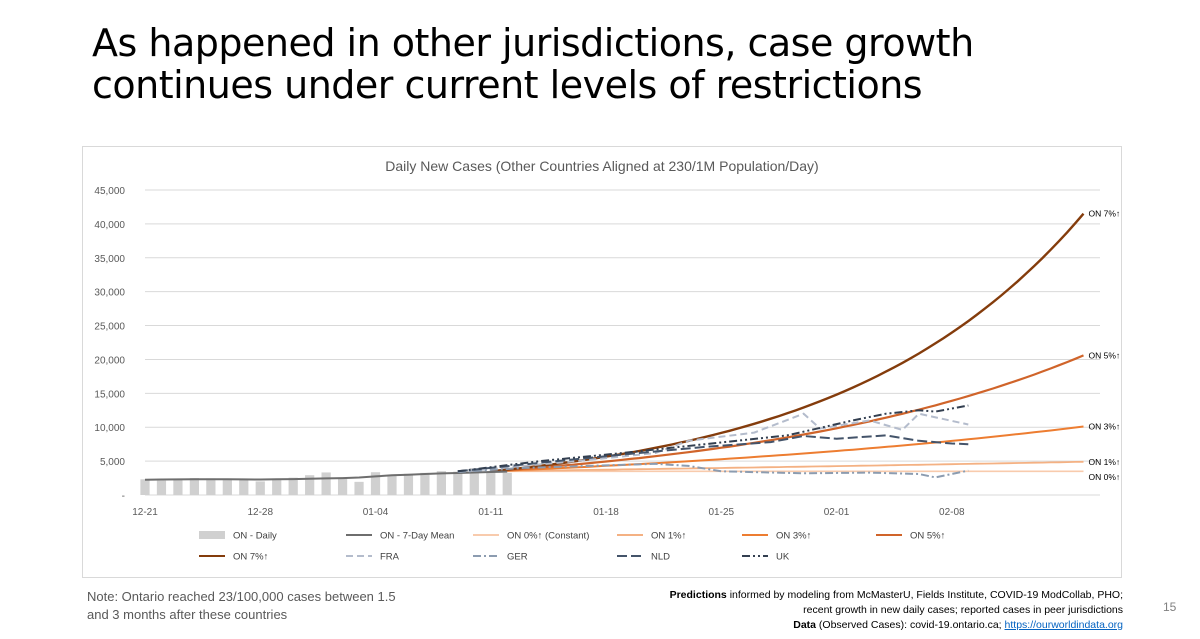 The width and height of the screenshot is (1200, 639). I want to click on on-7day-mean-line, so click(326, 475).